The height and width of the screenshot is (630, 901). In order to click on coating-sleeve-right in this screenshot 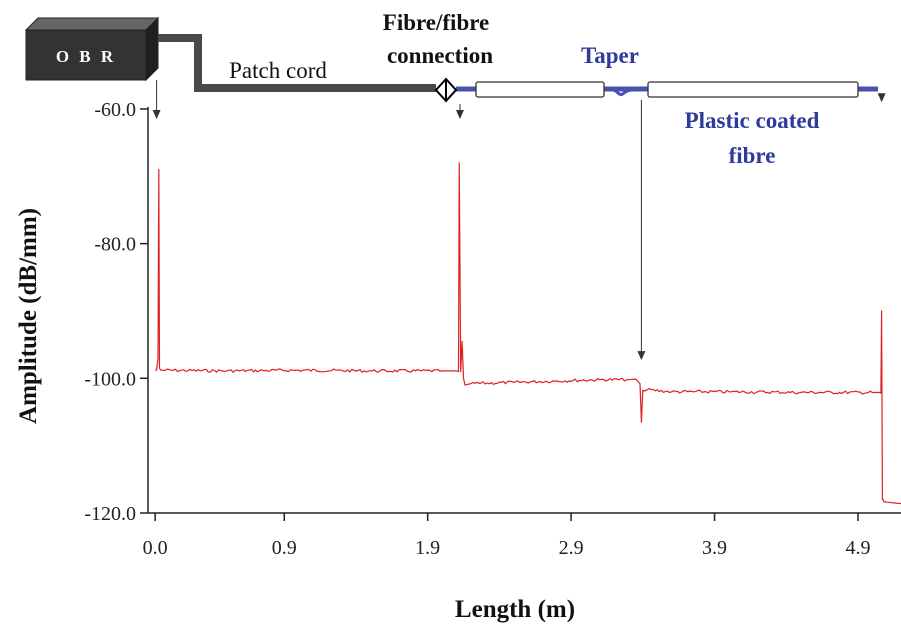, I will do `click(753, 89)`.